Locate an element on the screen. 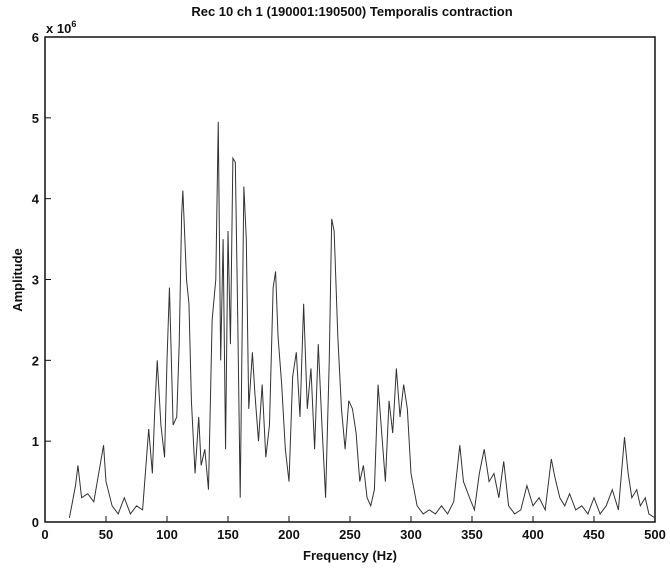  x-tick-label: 500 is located at coordinates (655, 534).